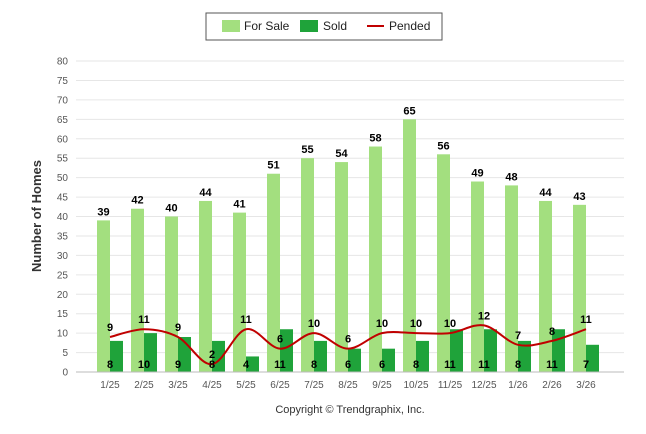  Describe the element at coordinates (103, 212) in the screenshot. I see `for-sale-value-label: 39` at that location.